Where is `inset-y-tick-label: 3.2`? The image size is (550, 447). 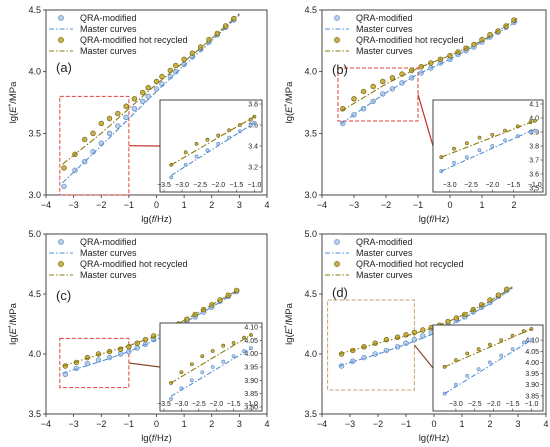
inset-y-tick-label: 3.2 is located at coordinates (253, 168).